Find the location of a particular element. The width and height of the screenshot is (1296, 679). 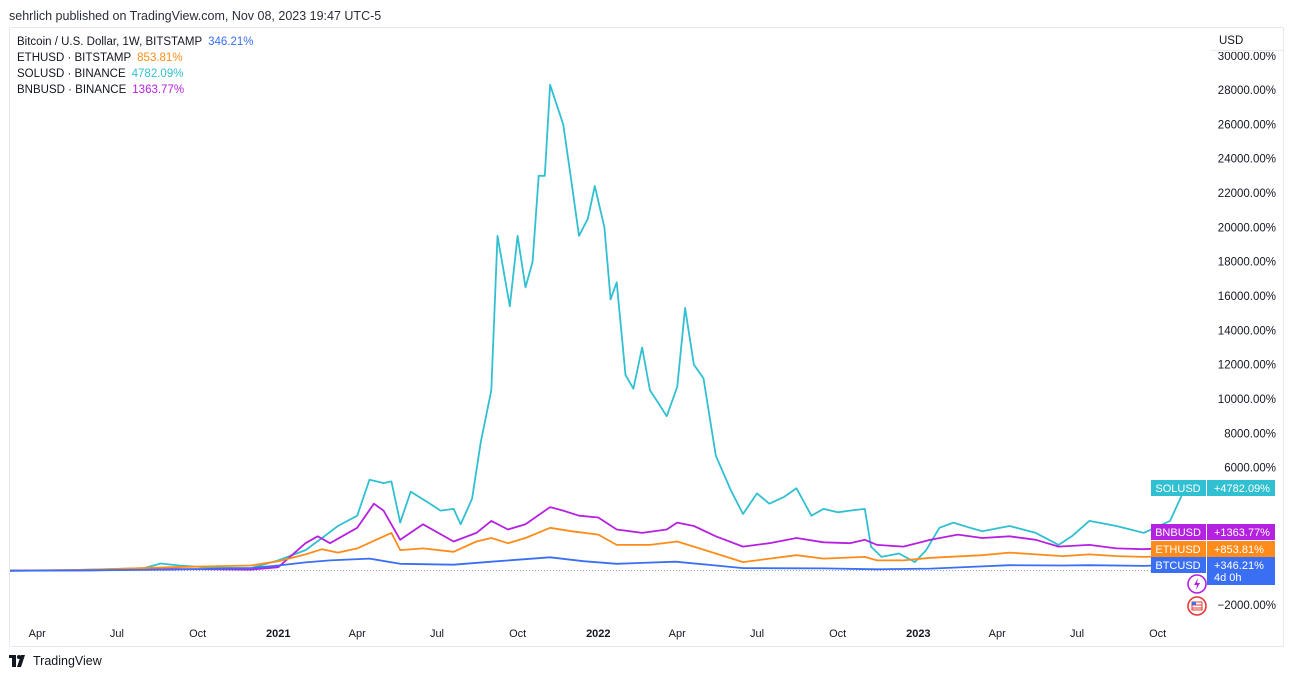

y-tick-label: 28000.00% is located at coordinates (1247, 91).